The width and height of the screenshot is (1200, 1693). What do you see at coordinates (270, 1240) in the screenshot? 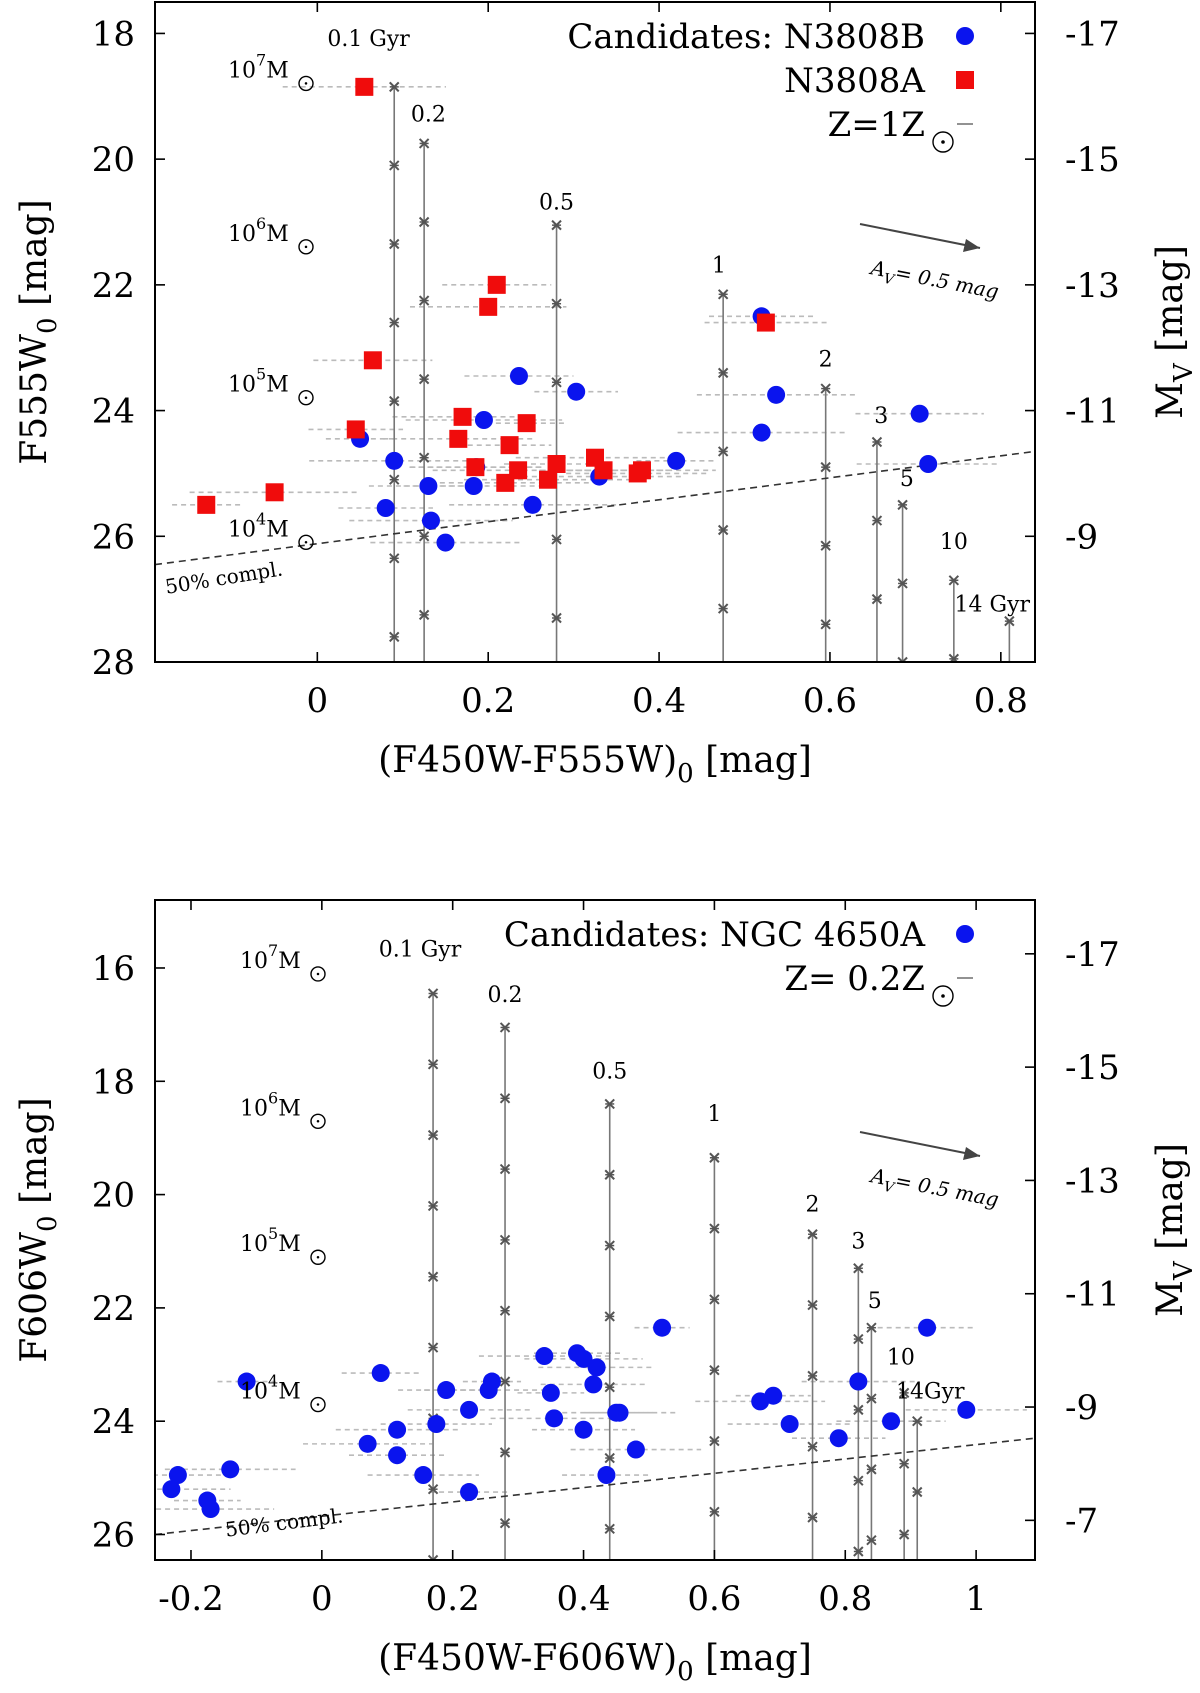
I see `mass-label: 105M` at bounding box center [270, 1240].